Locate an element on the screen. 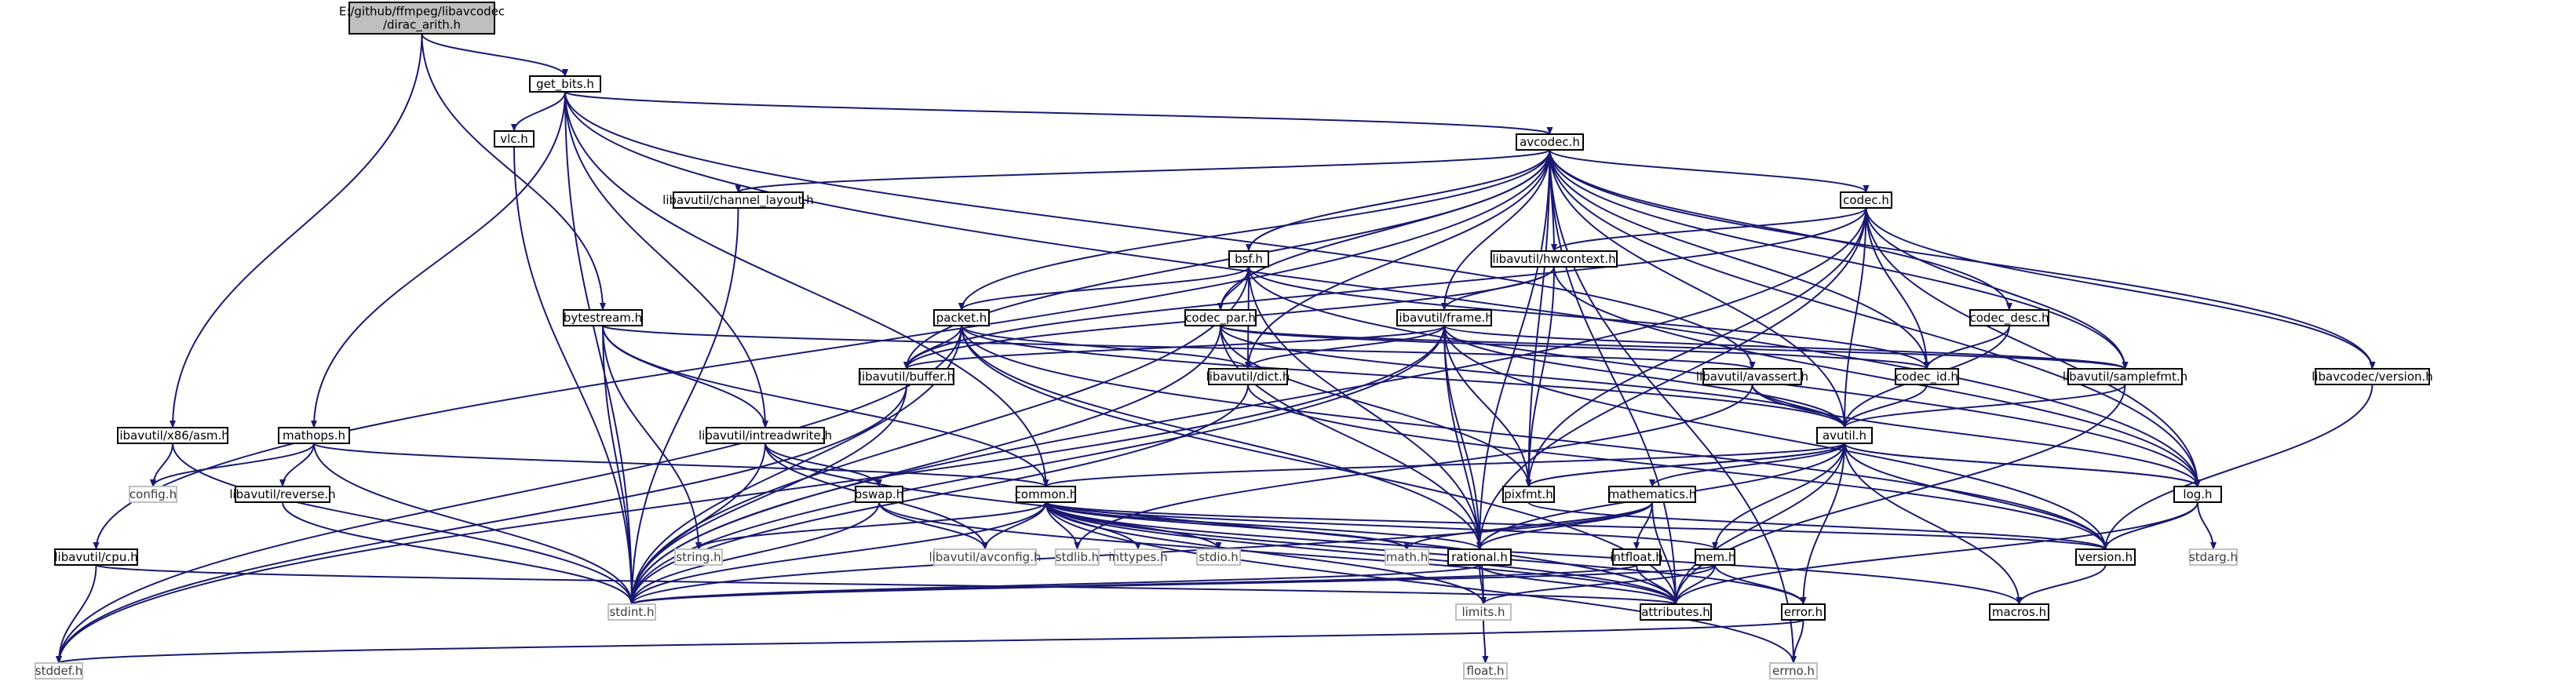  node-label: libavutil/reverse.h is located at coordinates (282, 494).